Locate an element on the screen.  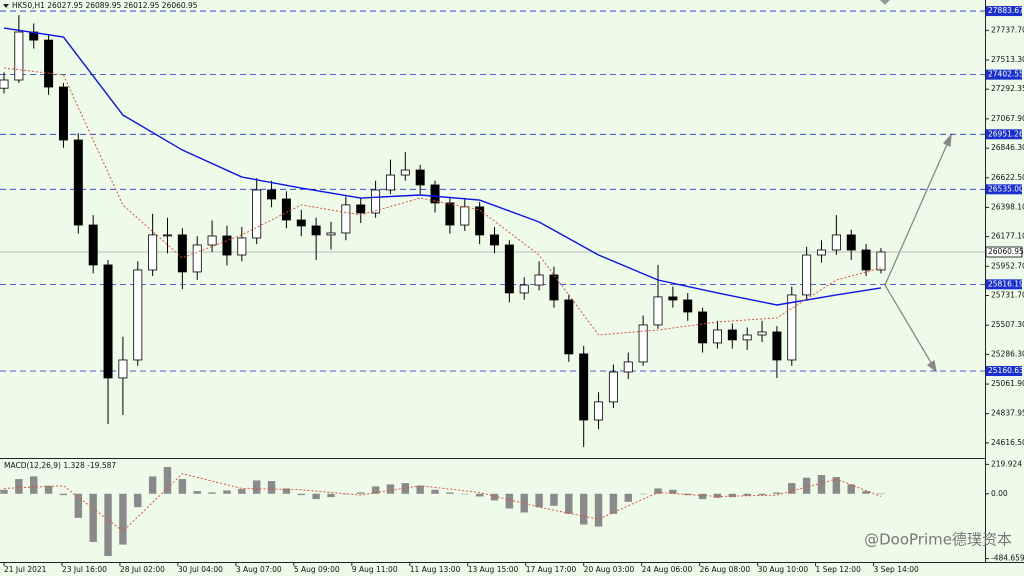
y-tick-label: -484.659 is located at coordinates (1007, 558).